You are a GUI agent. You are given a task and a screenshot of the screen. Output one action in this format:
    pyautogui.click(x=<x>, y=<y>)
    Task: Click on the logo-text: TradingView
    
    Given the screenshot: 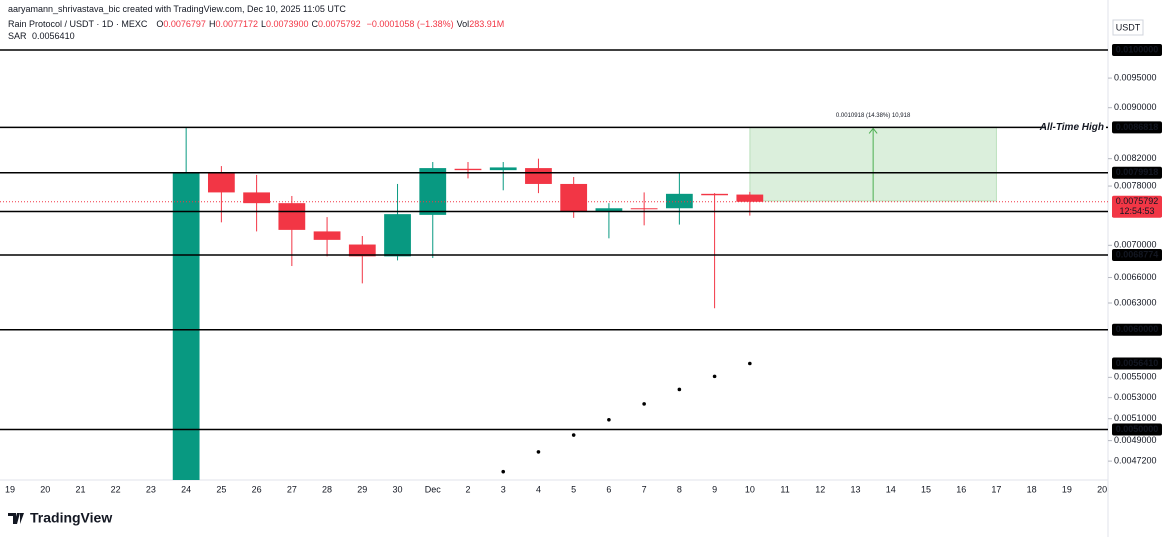 What is the action you would take?
    pyautogui.click(x=71, y=518)
    